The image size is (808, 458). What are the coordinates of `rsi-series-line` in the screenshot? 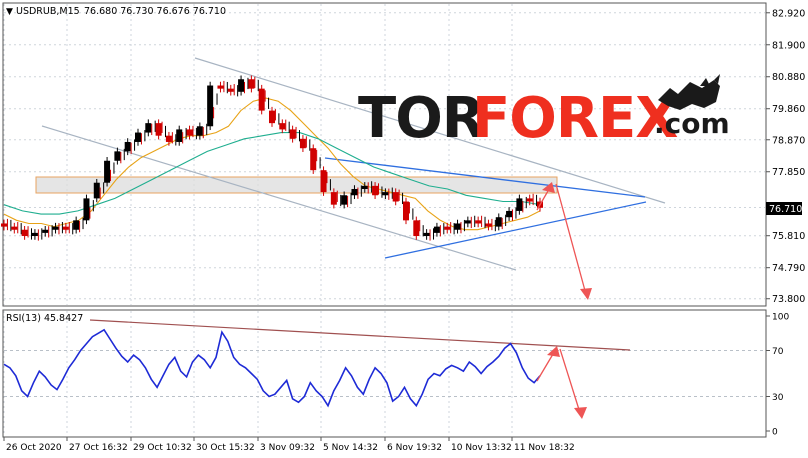 It's located at (272, 368).